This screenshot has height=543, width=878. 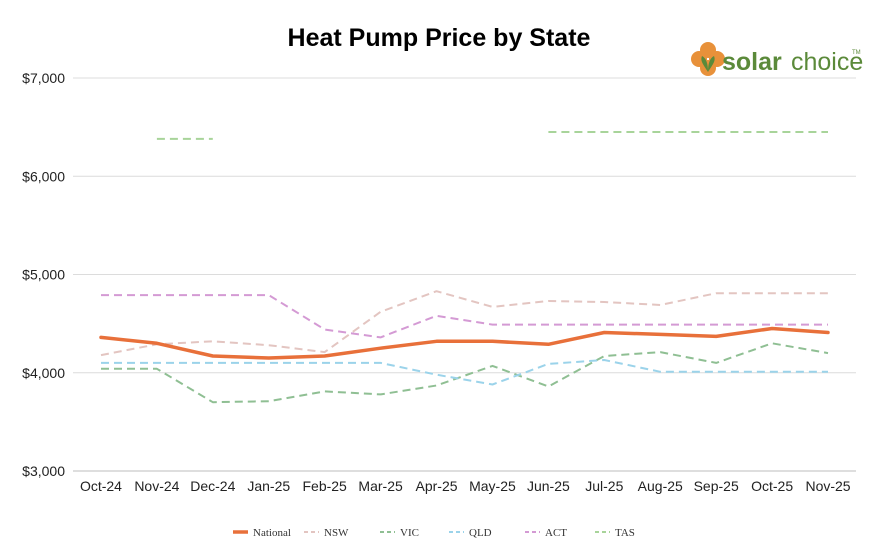 I want to click on x-tick-label: Apr-25, so click(x=437, y=486).